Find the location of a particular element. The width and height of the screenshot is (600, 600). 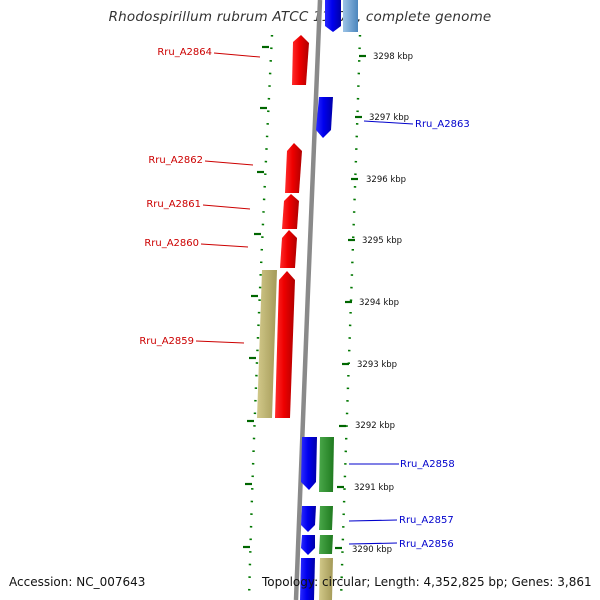

gene-label-rru-a2860: Rru_A2860 is located at coordinates (171, 243).